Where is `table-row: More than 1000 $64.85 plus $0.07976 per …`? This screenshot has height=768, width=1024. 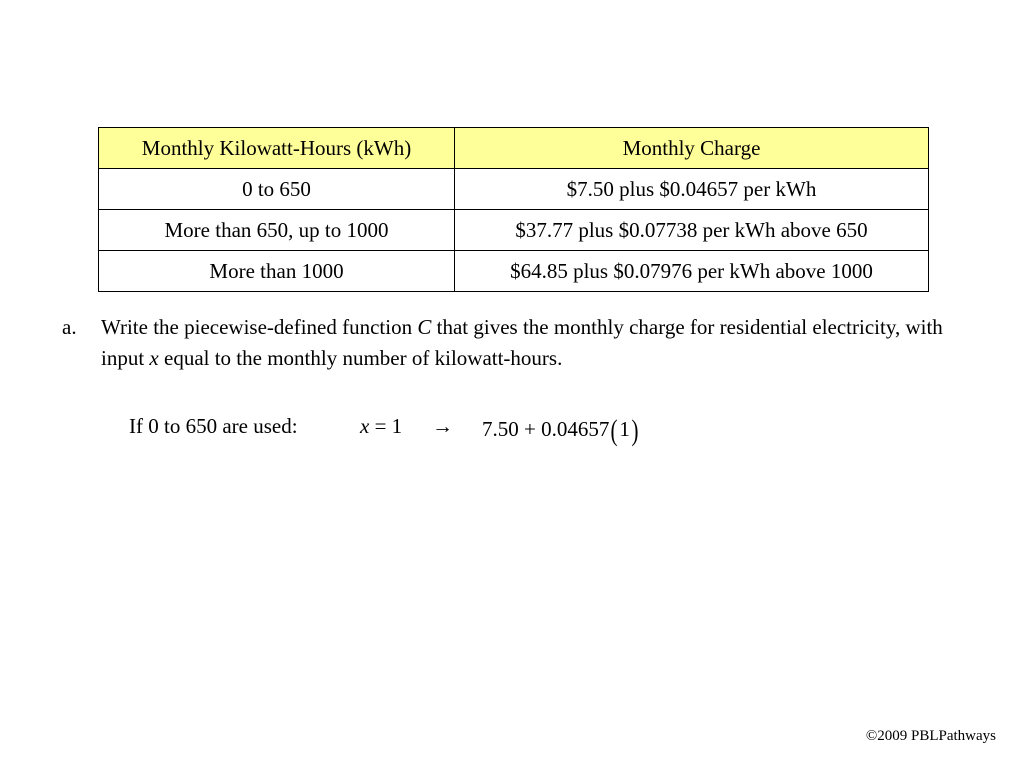 table-row: More than 1000 $64.85 plus $0.07976 per … is located at coordinates (513, 271).